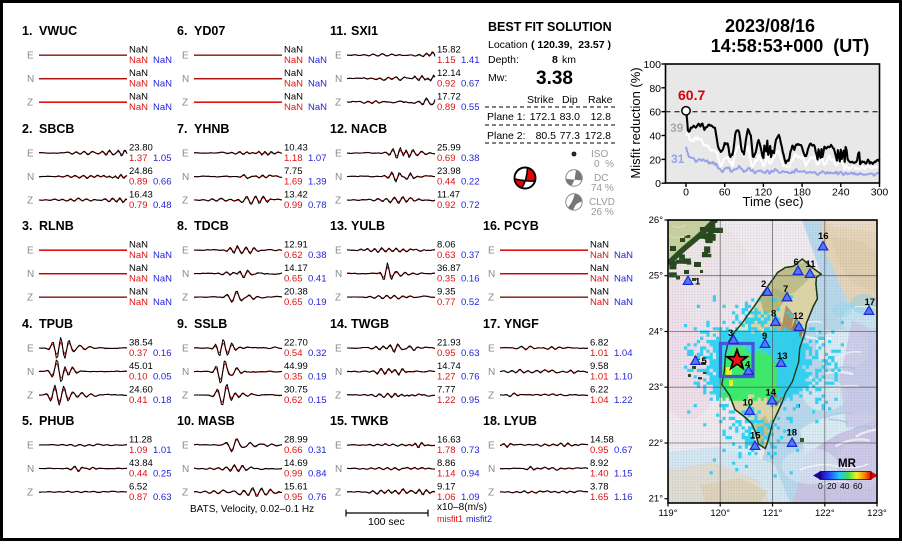 The image size is (902, 546). What do you see at coordinates (138, 474) in the screenshot?
I see `svg-text: 0.44` at bounding box center [138, 474].